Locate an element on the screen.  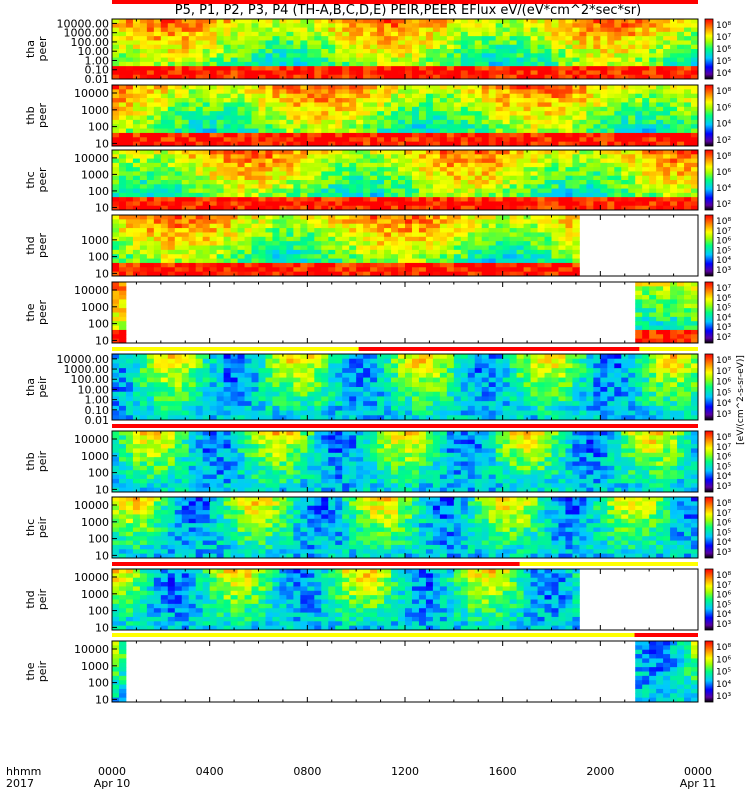
y-tick-label: 10000 is located at coordinates (91, 158).